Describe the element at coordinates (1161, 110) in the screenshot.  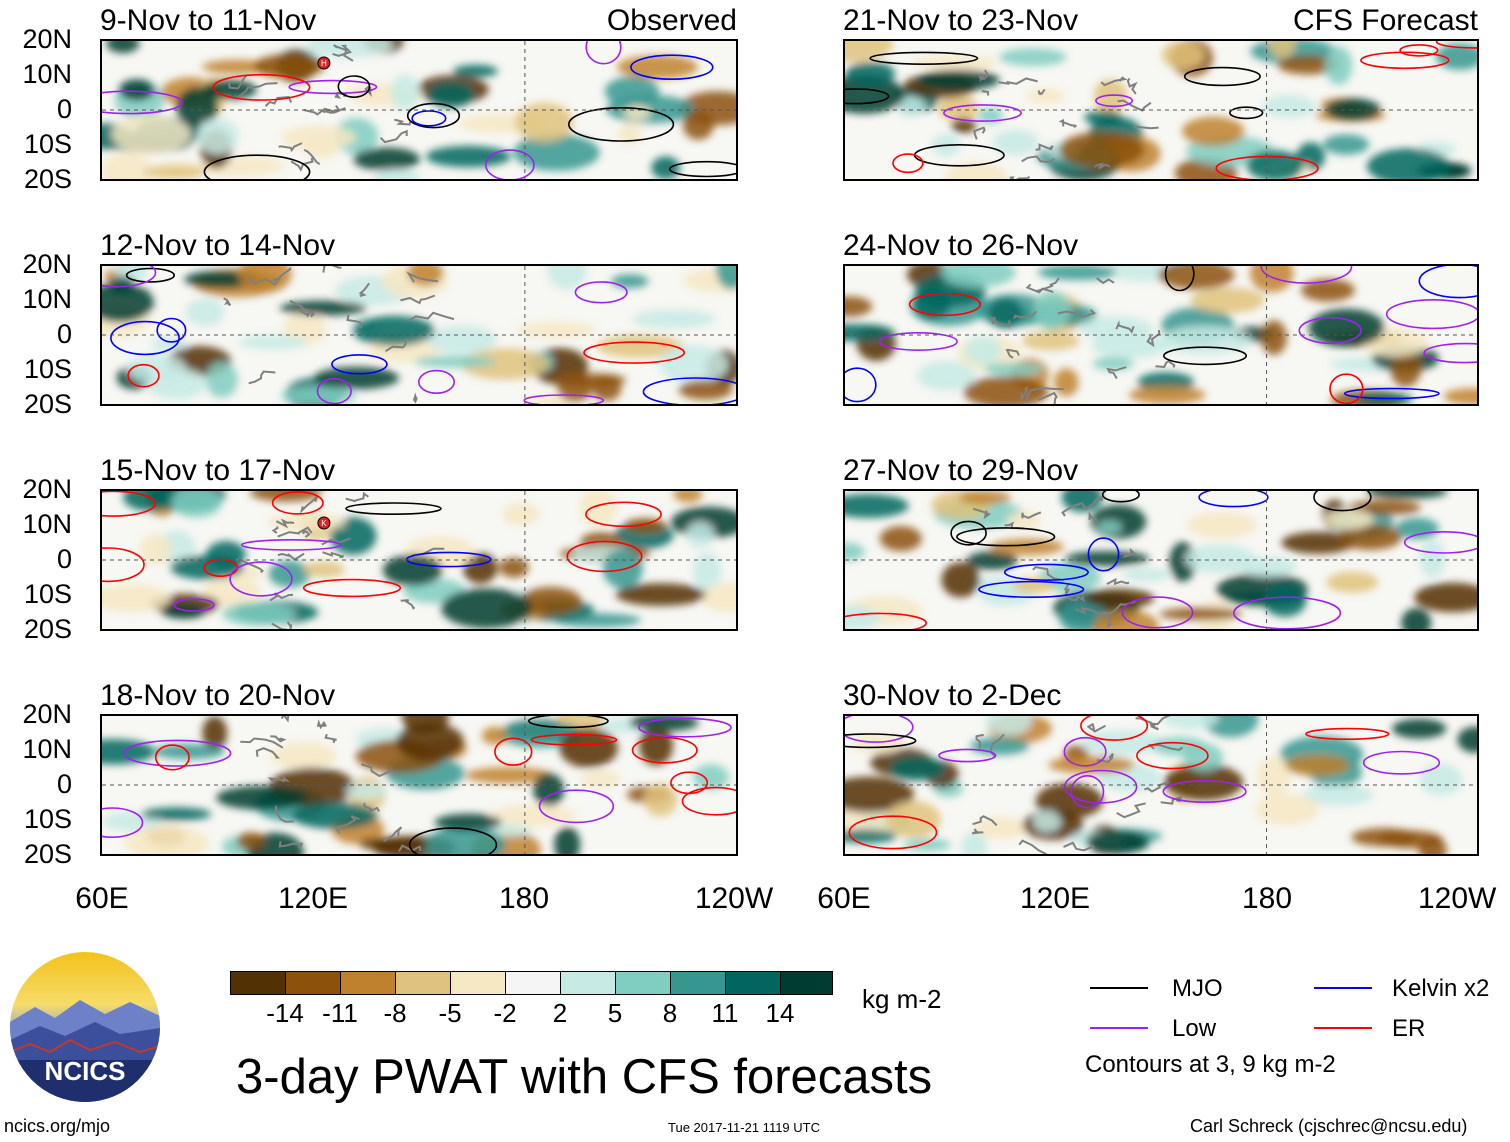
I see `map-canvas` at that location.